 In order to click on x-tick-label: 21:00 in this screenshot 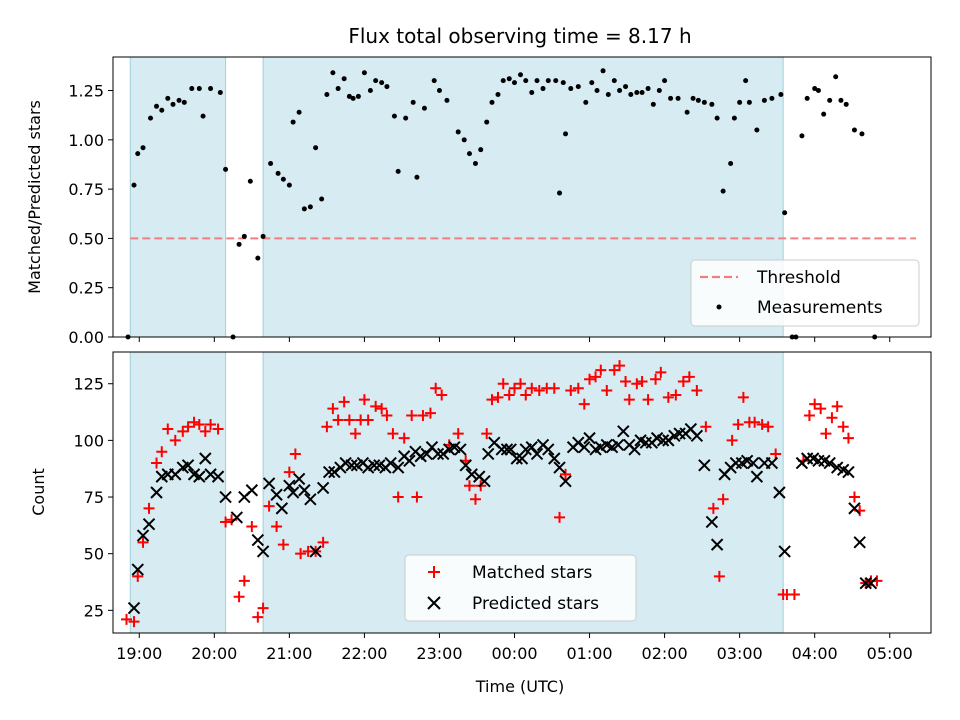, I will do `click(289, 653)`.